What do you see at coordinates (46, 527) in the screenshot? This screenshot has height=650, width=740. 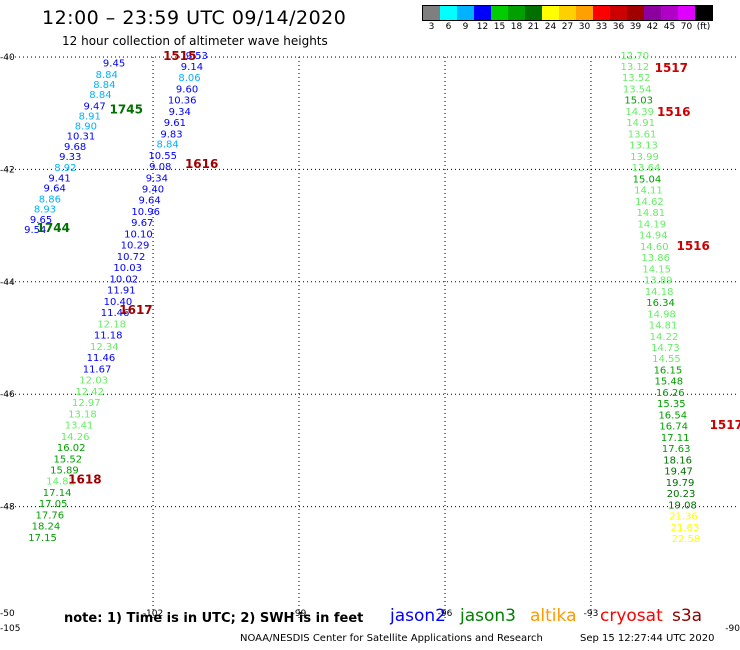 I see `wave-height-label: 18.24` at bounding box center [46, 527].